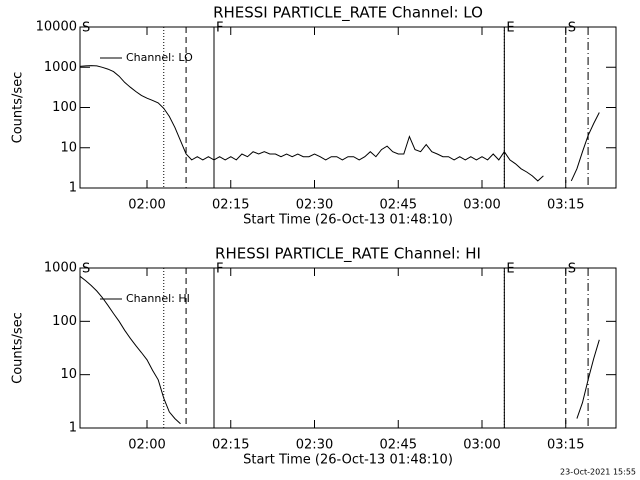 This screenshot has height=480, width=640. Describe the element at coordinates (598, 472) in the screenshot. I see `footer: 23-Oct-2021 15:55` at that location.